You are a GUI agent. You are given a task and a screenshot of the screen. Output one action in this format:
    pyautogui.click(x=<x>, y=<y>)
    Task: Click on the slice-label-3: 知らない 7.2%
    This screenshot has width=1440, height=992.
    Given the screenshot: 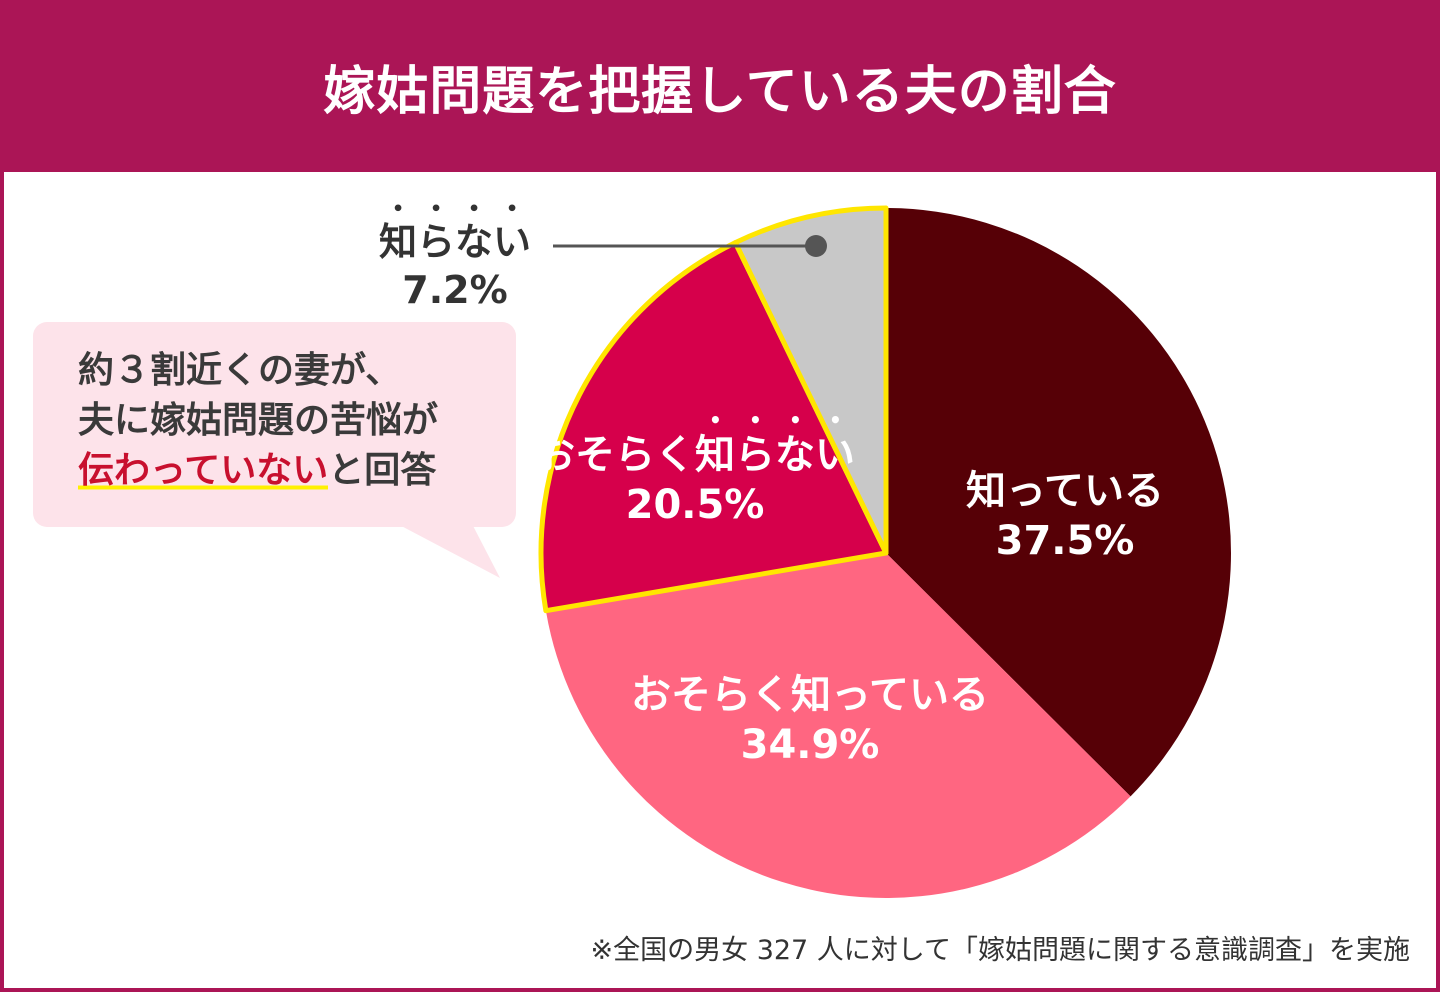 What is the action you would take?
    pyautogui.click(x=455, y=256)
    